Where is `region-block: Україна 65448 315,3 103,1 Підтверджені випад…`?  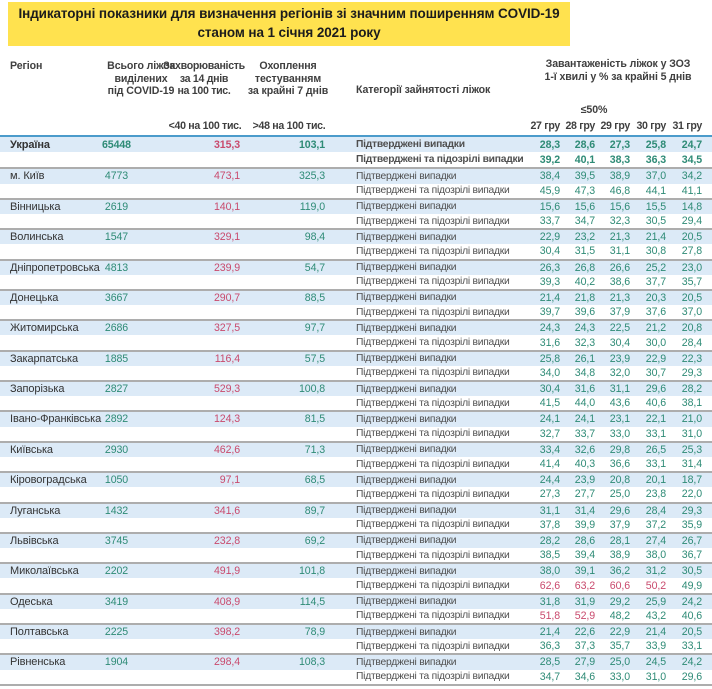 region-block: Україна 65448 315,3 103,1 Підтверджені випад… is located at coordinates (356, 152).